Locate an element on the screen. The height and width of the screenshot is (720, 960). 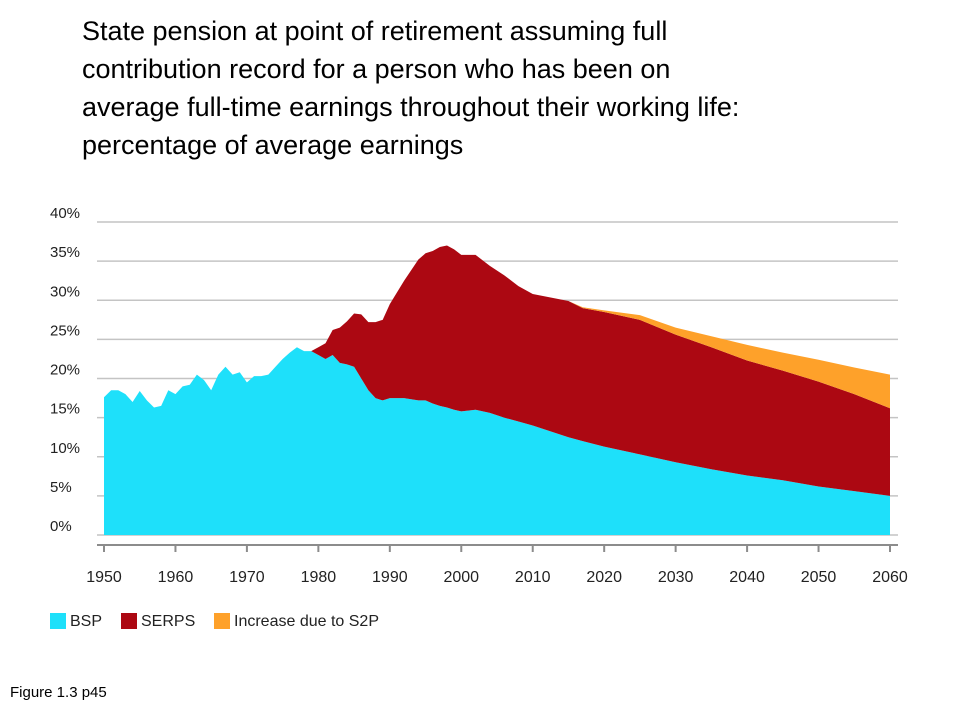
figure-caption: Figure 1.3 p45 is located at coordinates (58, 692).